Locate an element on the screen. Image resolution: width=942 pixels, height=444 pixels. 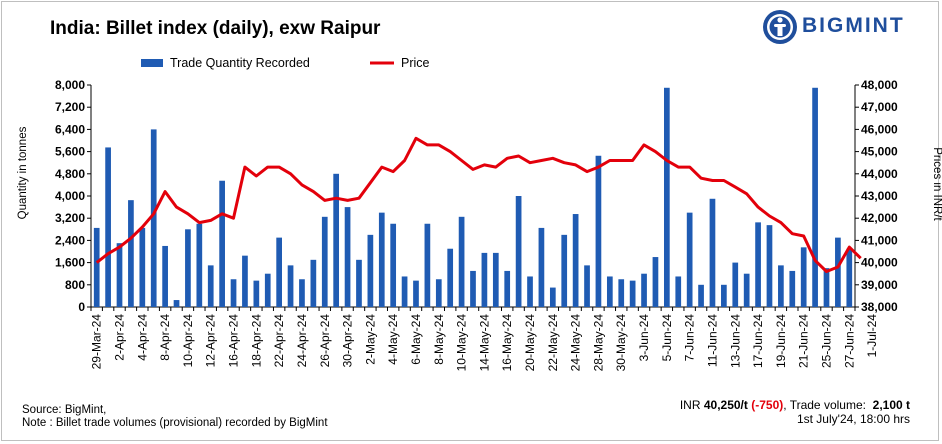
bigmint-logo-icon is located at coordinates (780, 27).